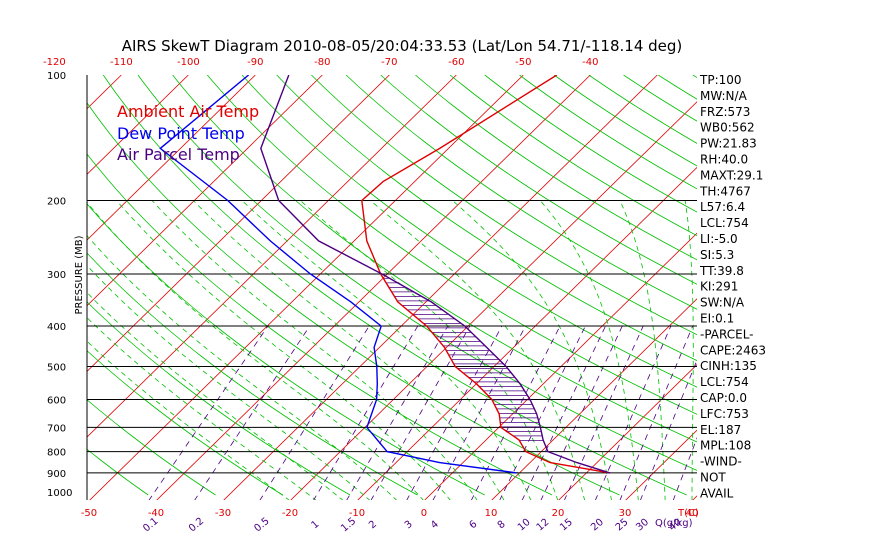 This screenshot has width=870, height=560. What do you see at coordinates (724, 414) in the screenshot?
I see `index-line: LFC:753` at bounding box center [724, 414].